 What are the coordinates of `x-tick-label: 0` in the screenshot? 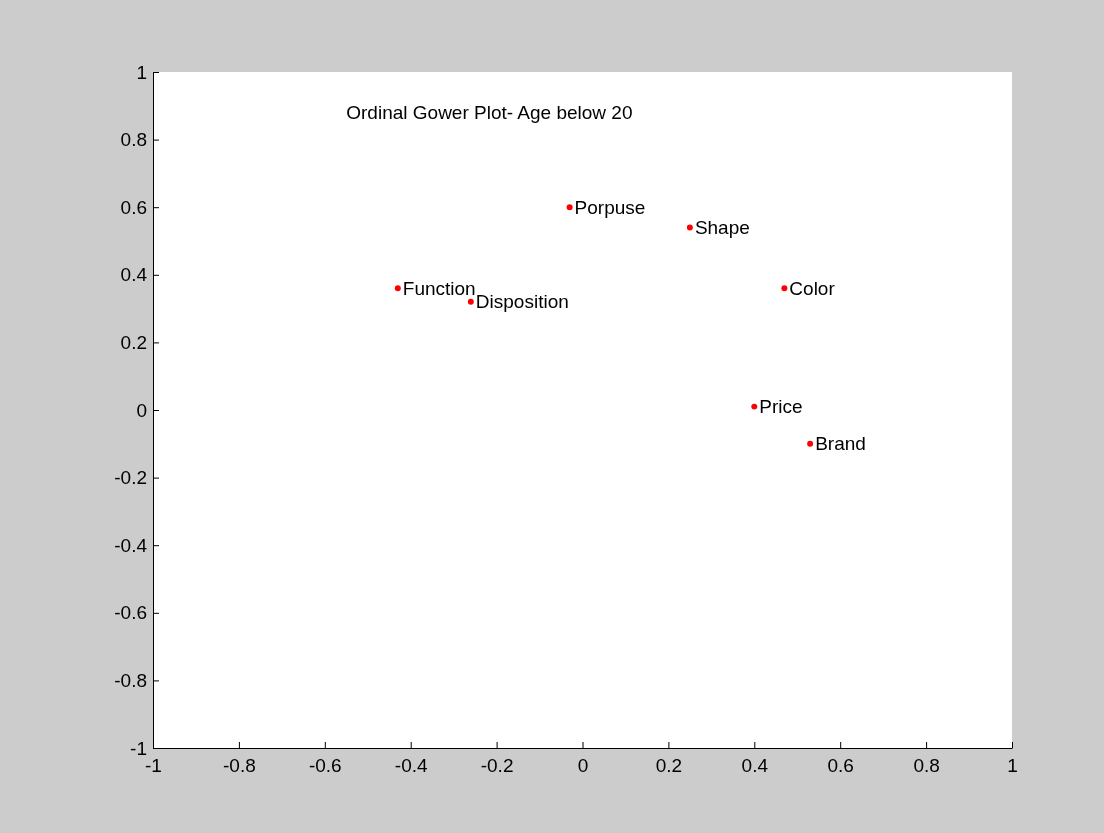 It's located at (583, 765).